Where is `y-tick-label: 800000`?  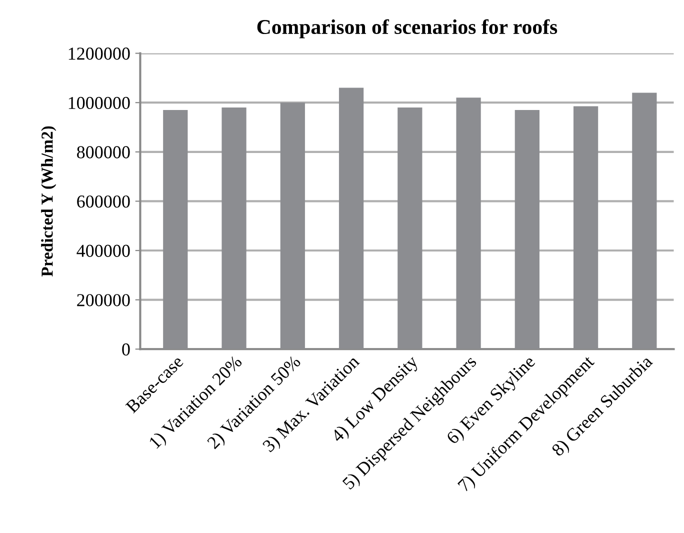 y-tick-label: 800000 is located at coordinates (103, 152).